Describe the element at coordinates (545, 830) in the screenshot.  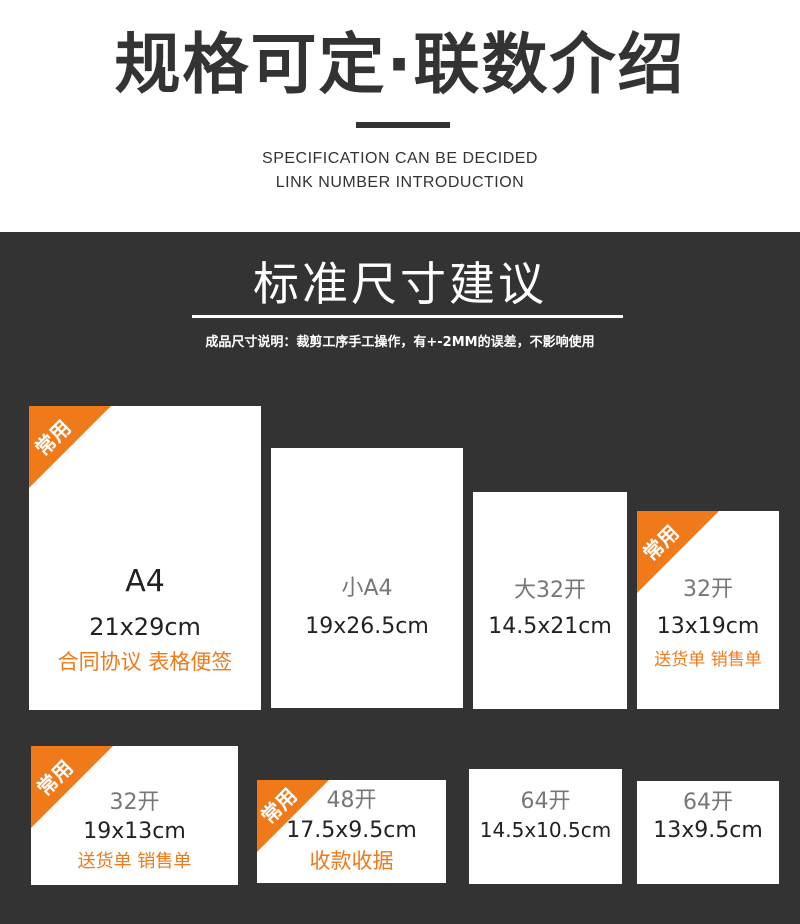
I see `card-size: 14.5x10.5cm` at that location.